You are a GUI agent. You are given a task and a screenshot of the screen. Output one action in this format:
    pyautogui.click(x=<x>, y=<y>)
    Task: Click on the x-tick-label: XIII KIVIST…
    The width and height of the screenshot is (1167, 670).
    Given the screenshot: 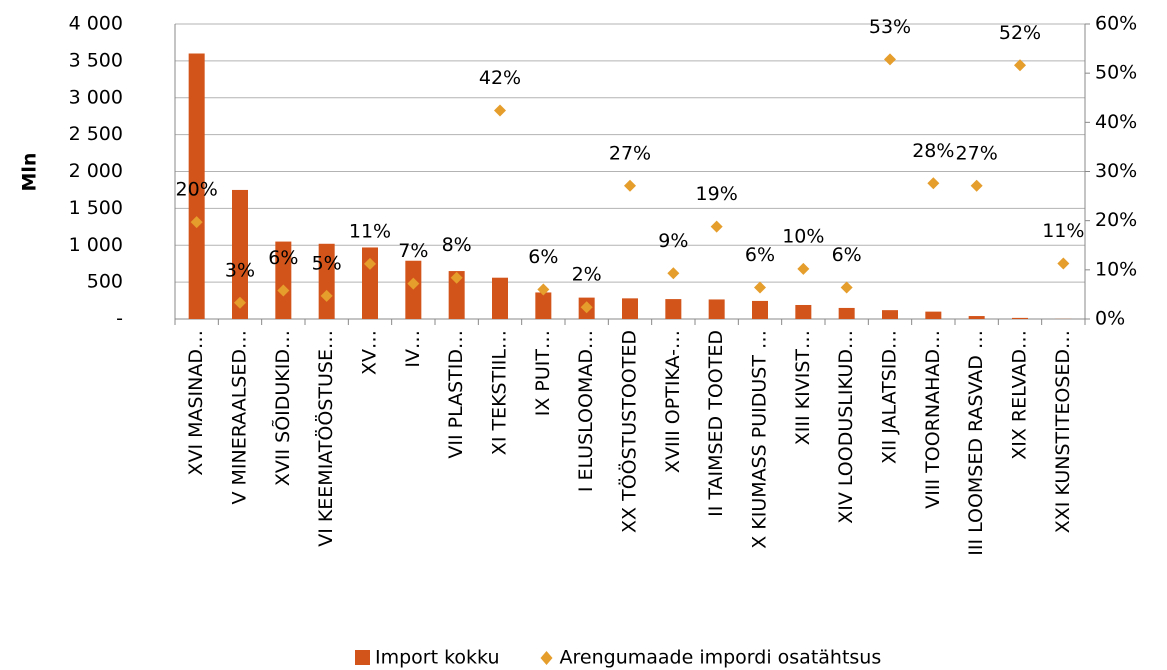 What is the action you would take?
    pyautogui.click(x=803, y=387)
    